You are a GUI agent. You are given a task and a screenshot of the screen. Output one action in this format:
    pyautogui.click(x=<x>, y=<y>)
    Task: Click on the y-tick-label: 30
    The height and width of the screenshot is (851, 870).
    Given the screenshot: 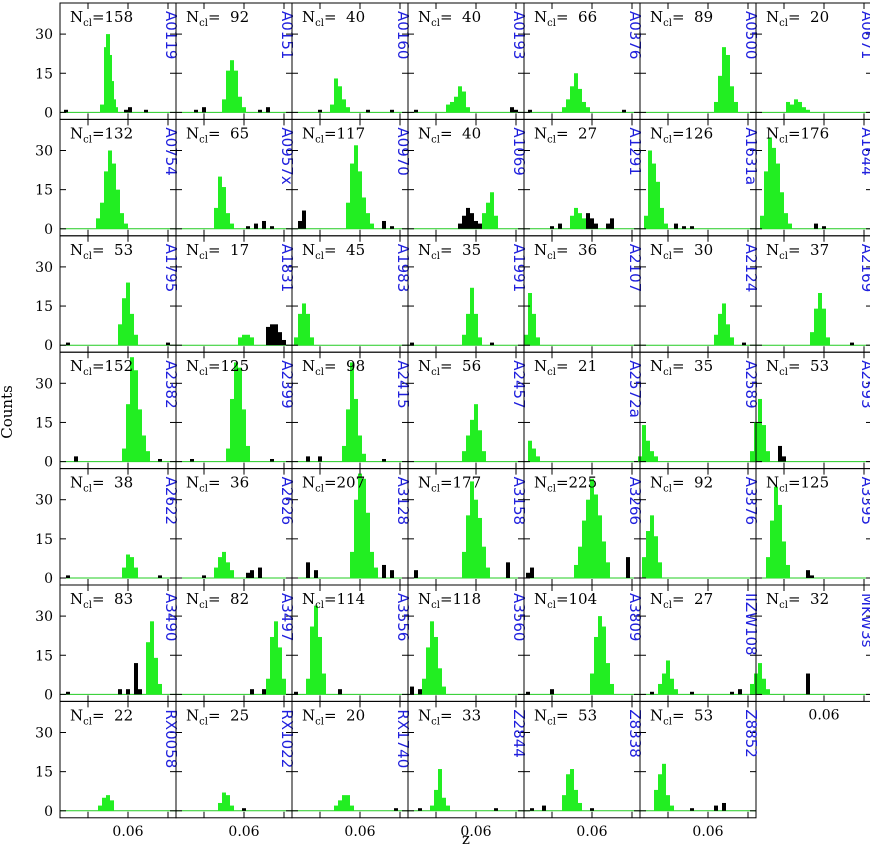 What is the action you would take?
    pyautogui.click(x=44, y=617)
    